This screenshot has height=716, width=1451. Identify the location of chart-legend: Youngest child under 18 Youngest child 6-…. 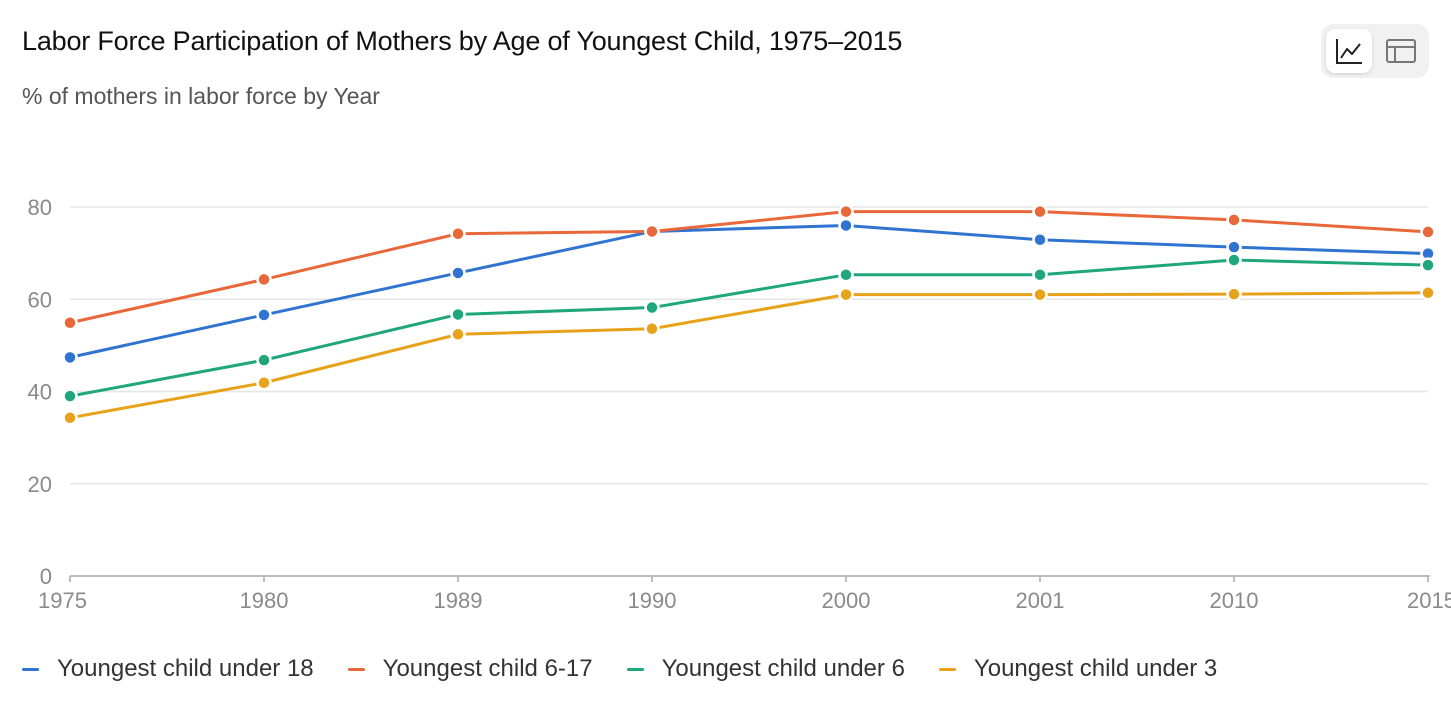
(636, 669).